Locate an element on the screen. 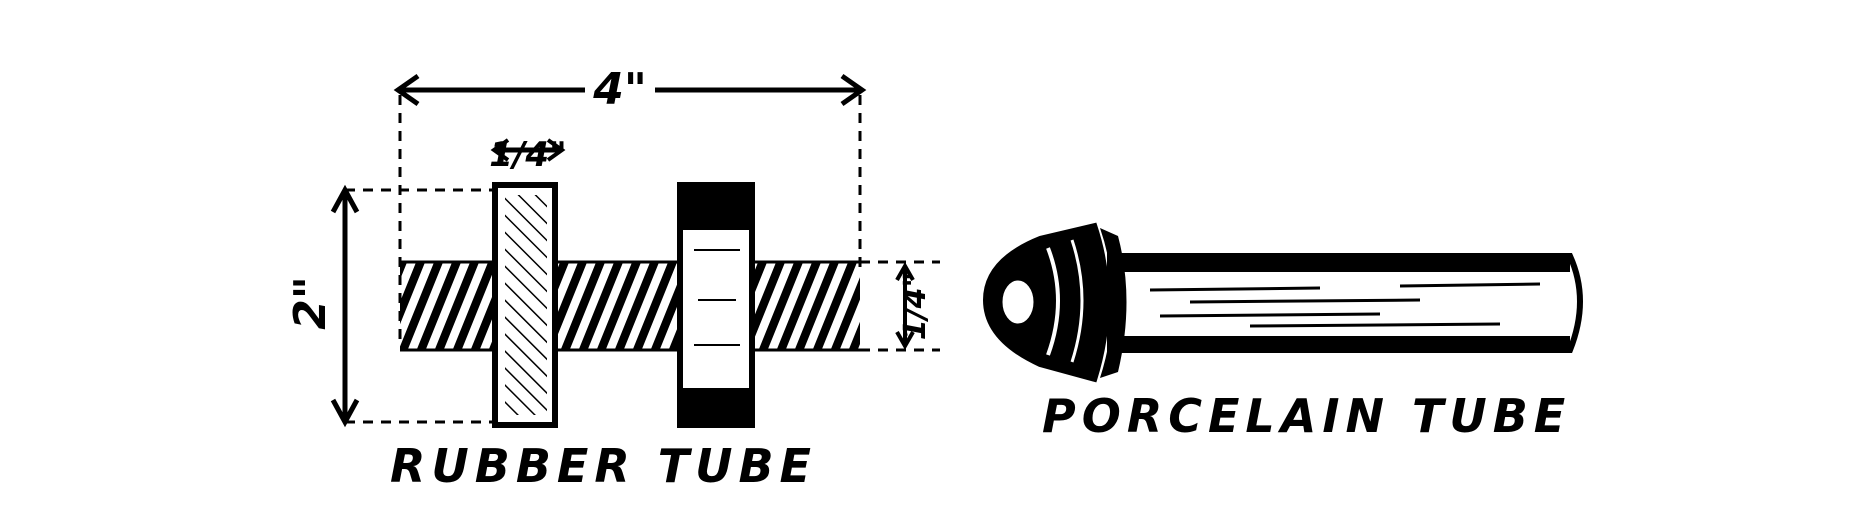  porcelain-tube: PORCELAIN TUBE is located at coordinates (1282, 332).